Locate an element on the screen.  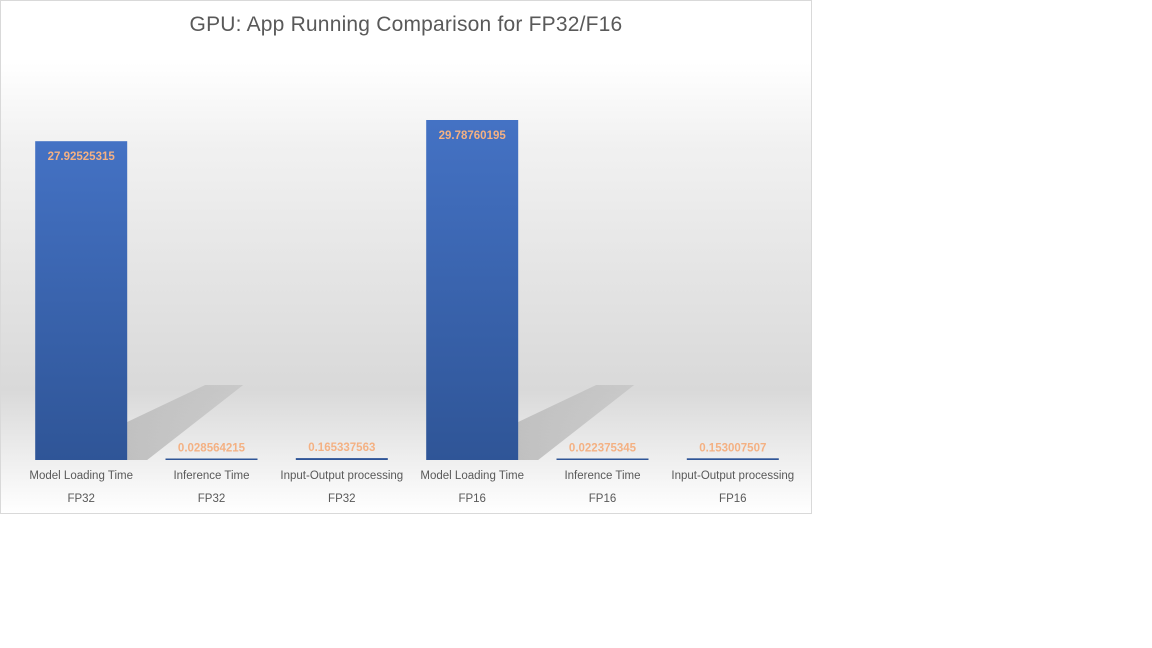
x-group-label-4: FP16 is located at coordinates (472, 499).